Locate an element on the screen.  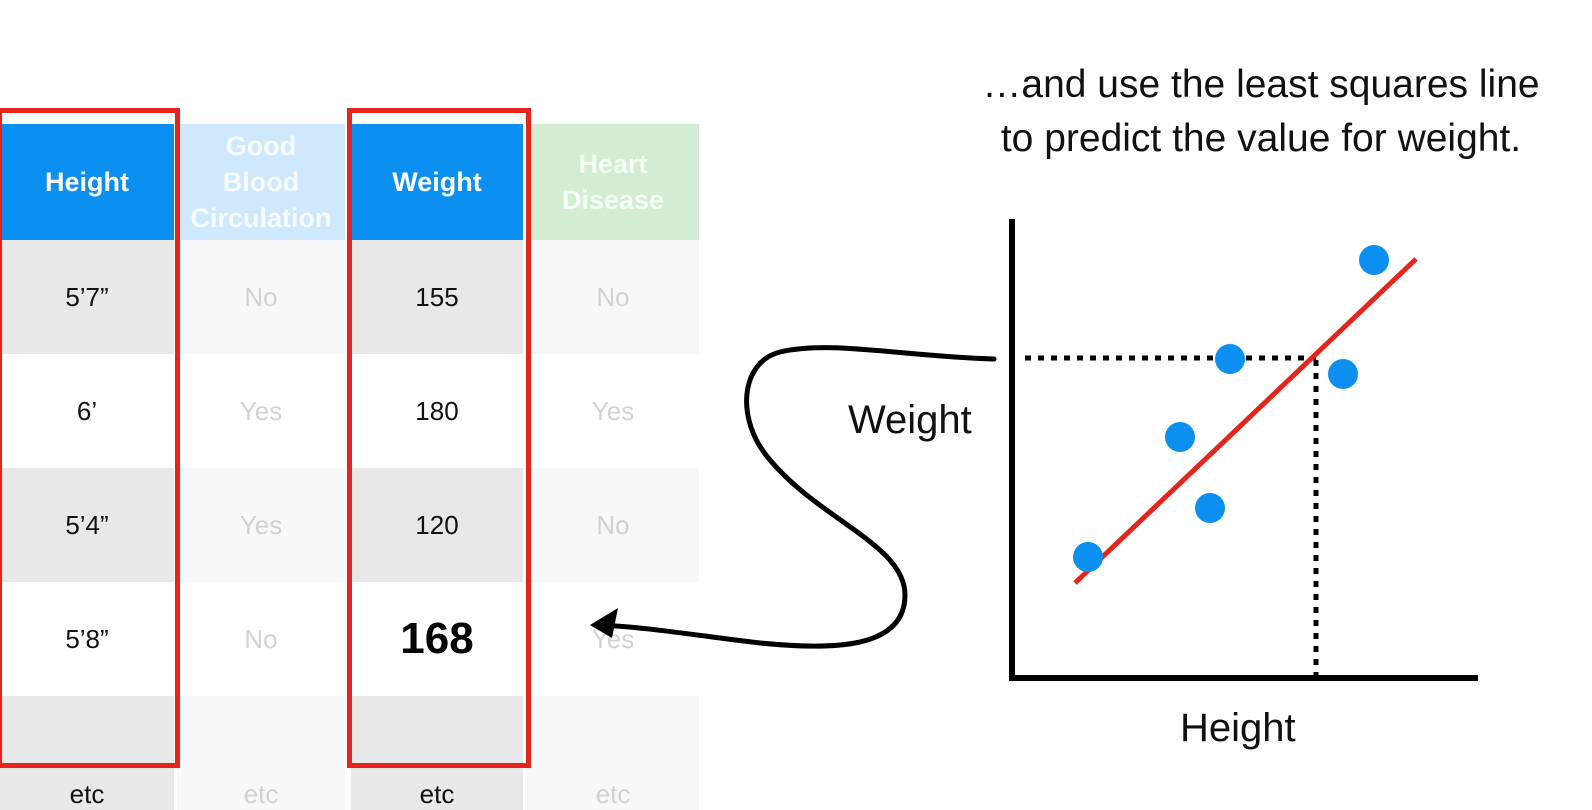
cell-height: 5’7” is located at coordinates (87, 297).